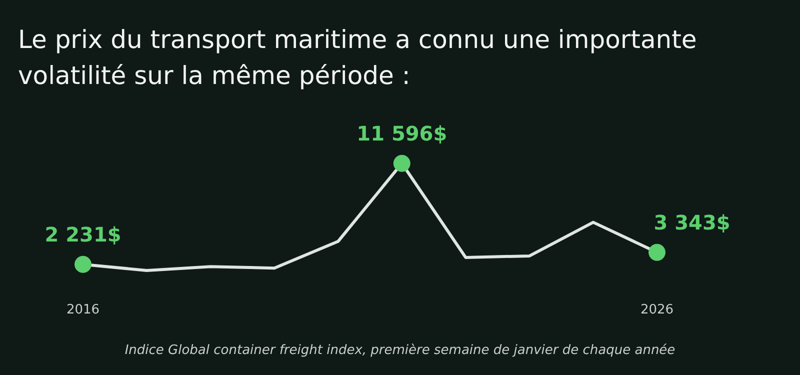  I want to click on x-tick-label: 2016, so click(83, 310).